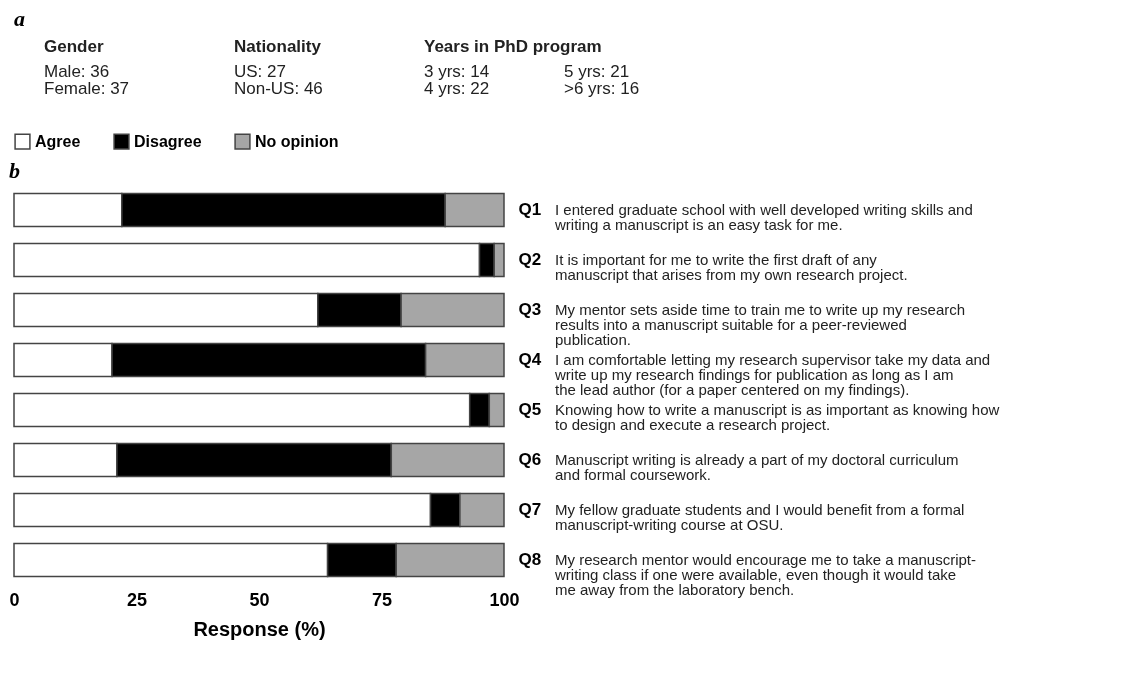 This screenshot has width=1144, height=700. I want to click on x-tick-label: 100, so click(504, 599).